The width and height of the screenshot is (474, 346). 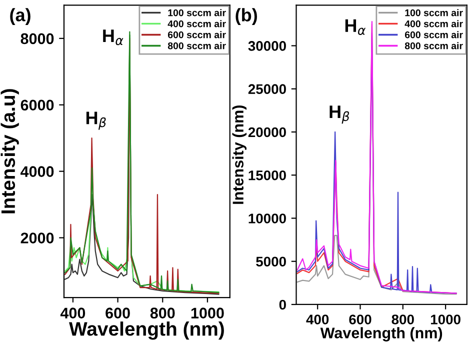 What do you see at coordinates (37, 105) in the screenshot?
I see `y-tick-label: 6000` at bounding box center [37, 105].